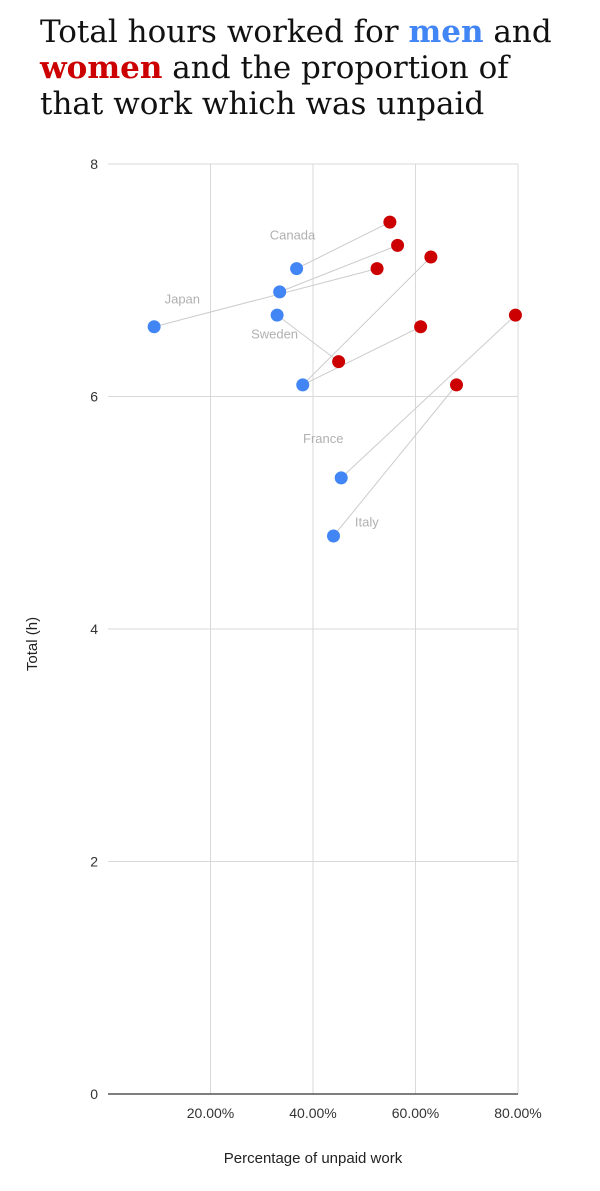  I want to click on country-label: Sweden, so click(274, 333).